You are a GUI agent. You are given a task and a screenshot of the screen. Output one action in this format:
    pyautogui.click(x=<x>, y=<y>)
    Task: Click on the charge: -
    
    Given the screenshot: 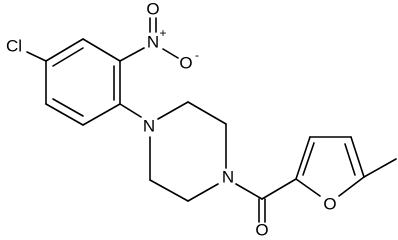 What is the action you would take?
    pyautogui.click(x=197, y=55)
    